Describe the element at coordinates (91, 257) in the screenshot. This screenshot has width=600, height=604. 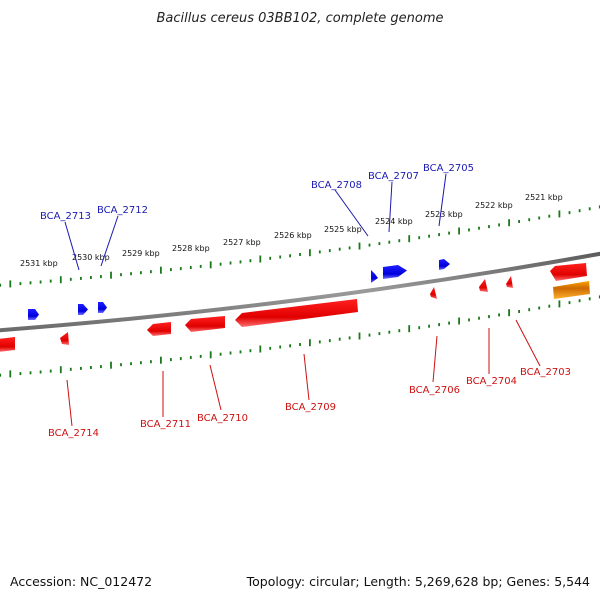
I see `tick-label-2530kbp: 2530 kbp` at that location.